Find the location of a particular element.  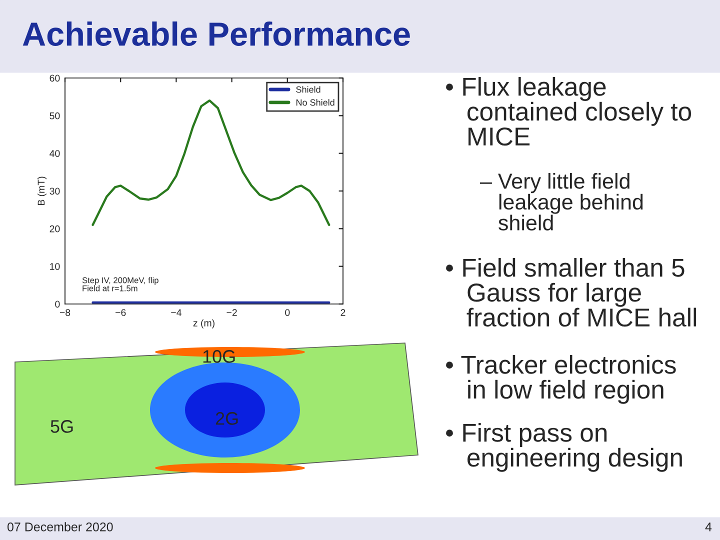

y-tick-label: 30 is located at coordinates (55, 191).